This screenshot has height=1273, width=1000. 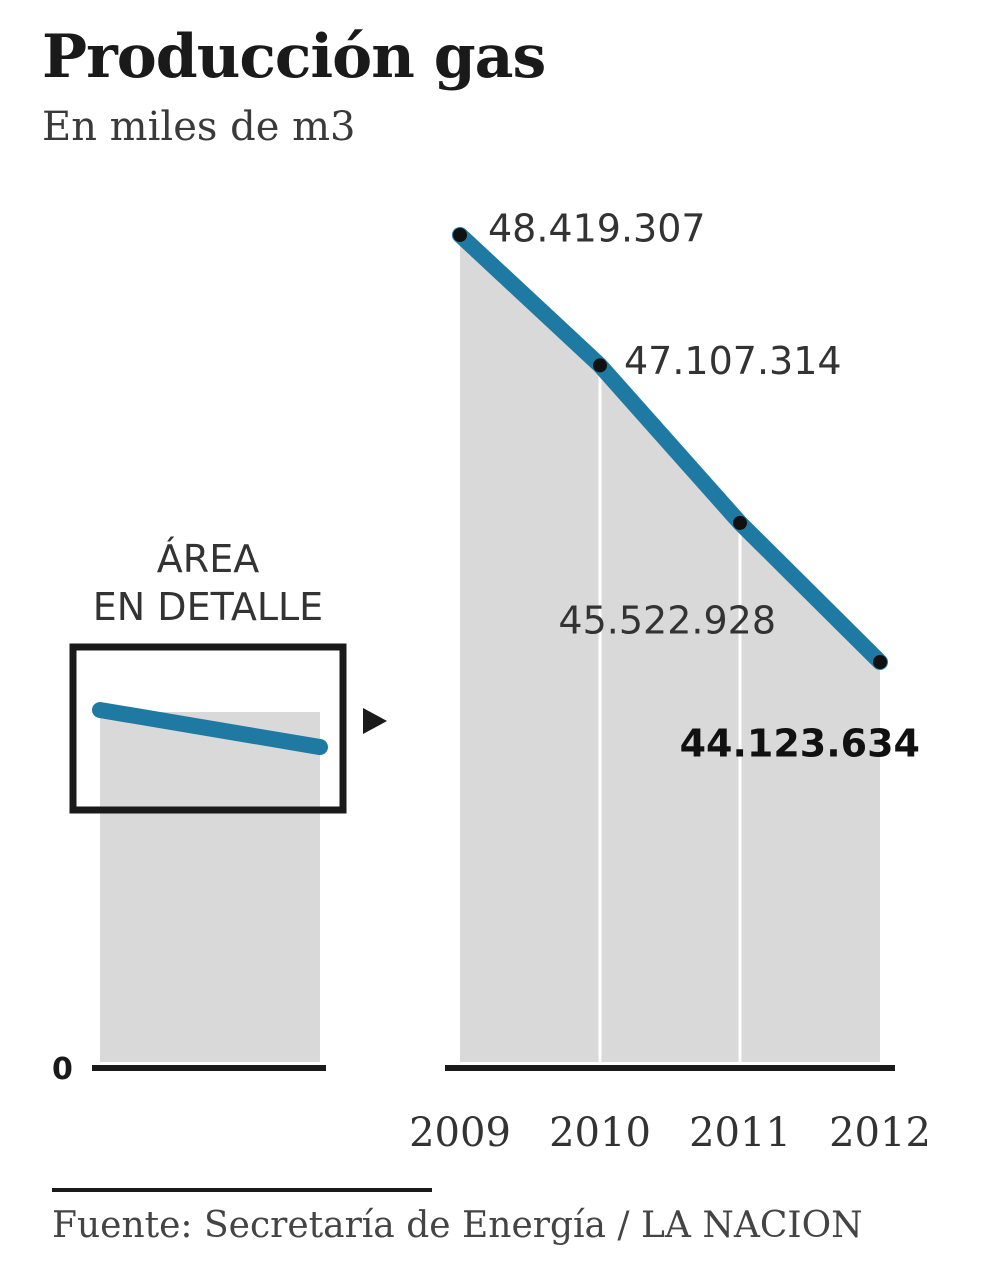 What do you see at coordinates (199, 127) in the screenshot?
I see `chart-subtitle: En miles de m3` at bounding box center [199, 127].